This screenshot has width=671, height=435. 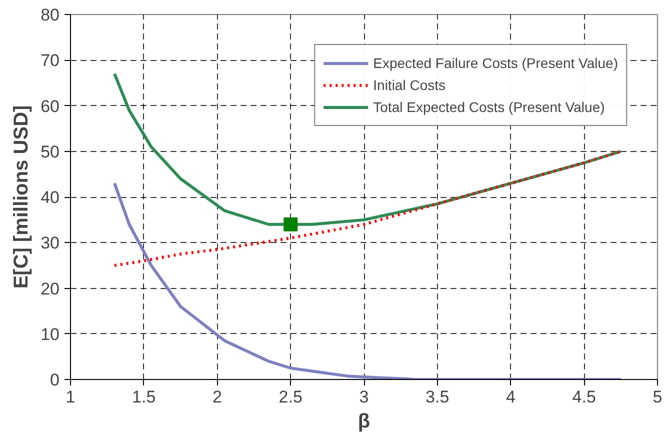 What do you see at coordinates (21, 197) in the screenshot?
I see `y-axis-title: E[C] [millions USD]` at bounding box center [21, 197].